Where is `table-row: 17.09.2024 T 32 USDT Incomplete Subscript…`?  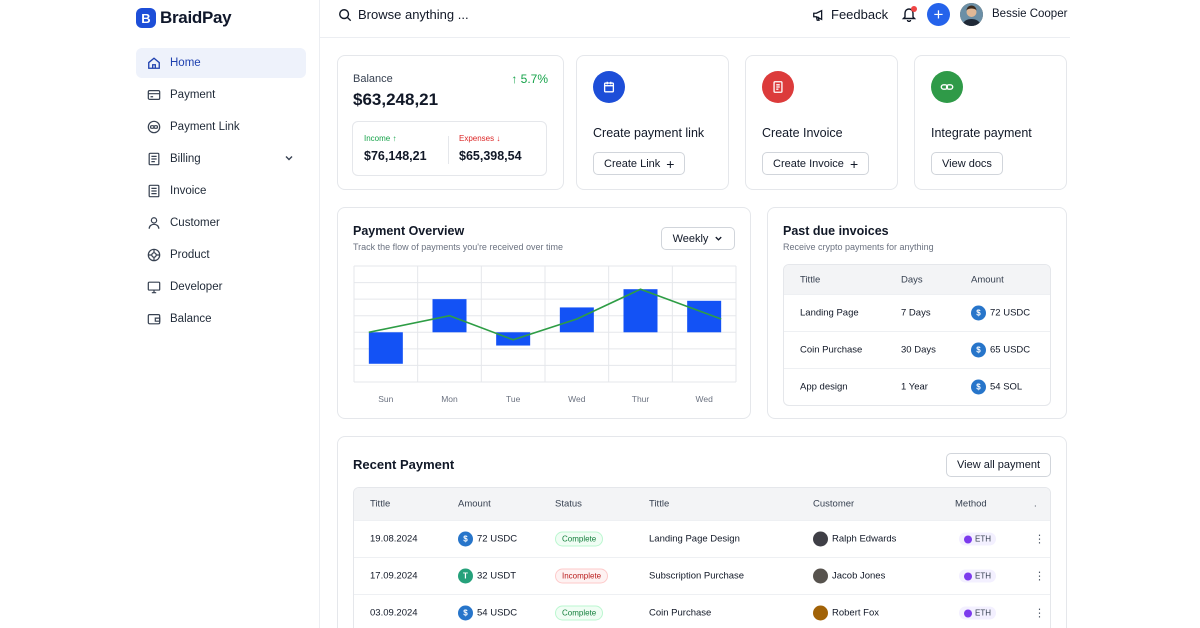
table-row: 17.09.2024 T 32 USDT Incomplete Subscript… is located at coordinates (702, 575).